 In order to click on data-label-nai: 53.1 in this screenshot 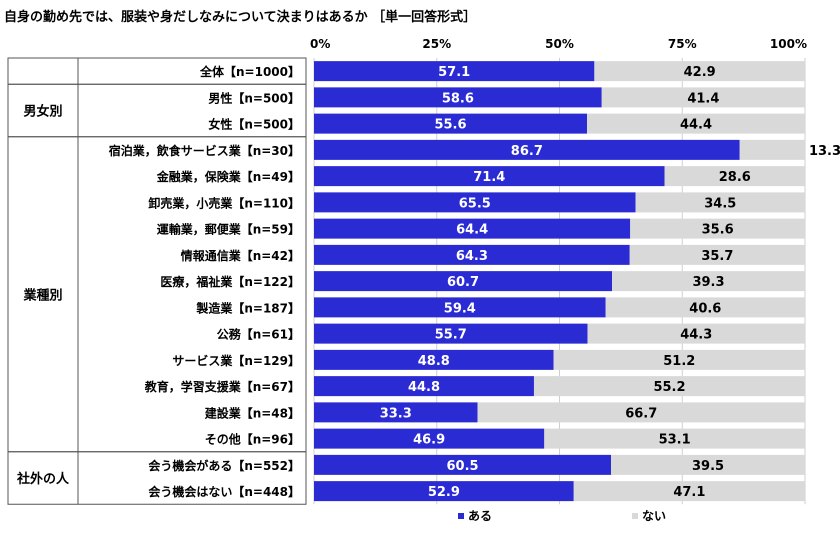, I will do `click(675, 440)`.